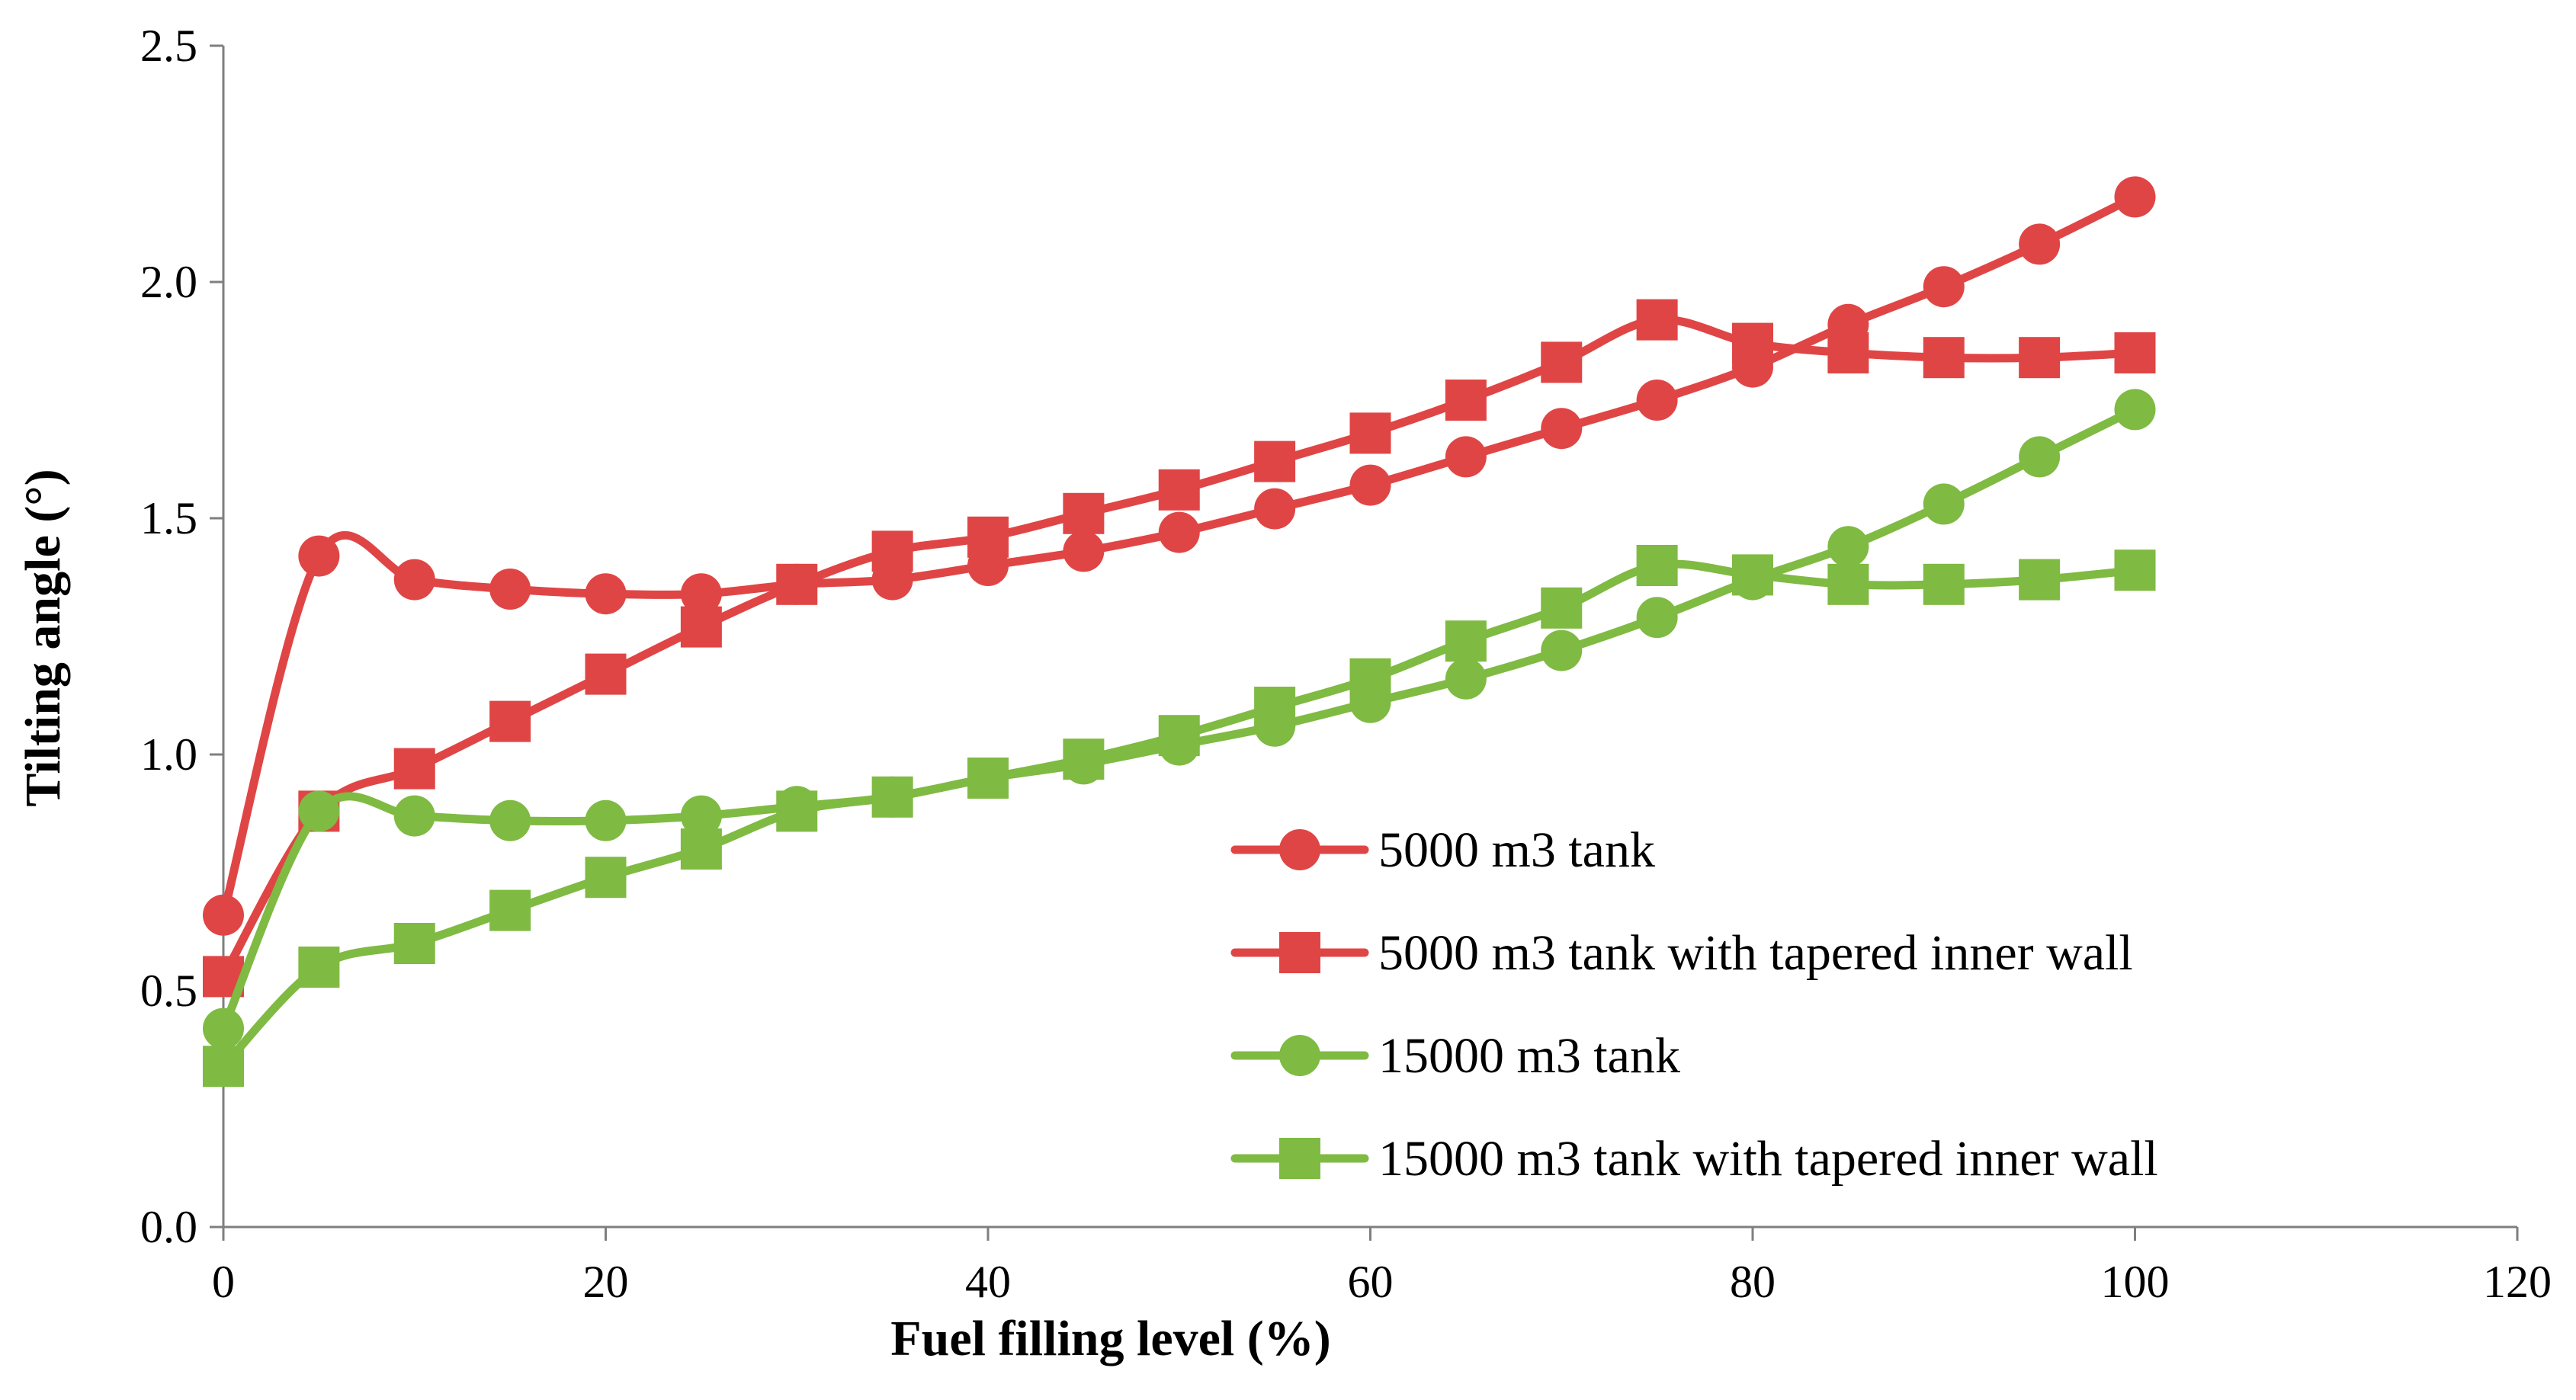  I want to click on x-tick-label: 40, so click(988, 1282).